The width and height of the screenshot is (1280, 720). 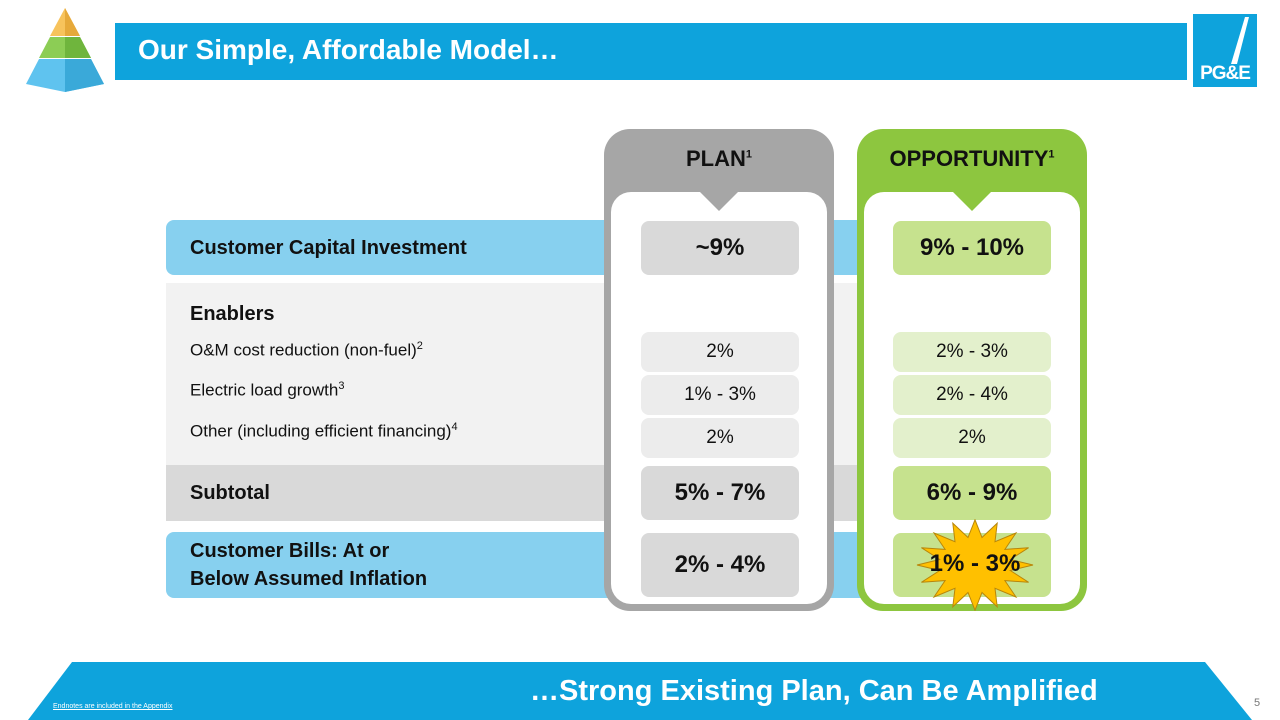 What do you see at coordinates (321, 431) in the screenshot?
I see `other-label-text: Other (including efficient financing)` at bounding box center [321, 431].